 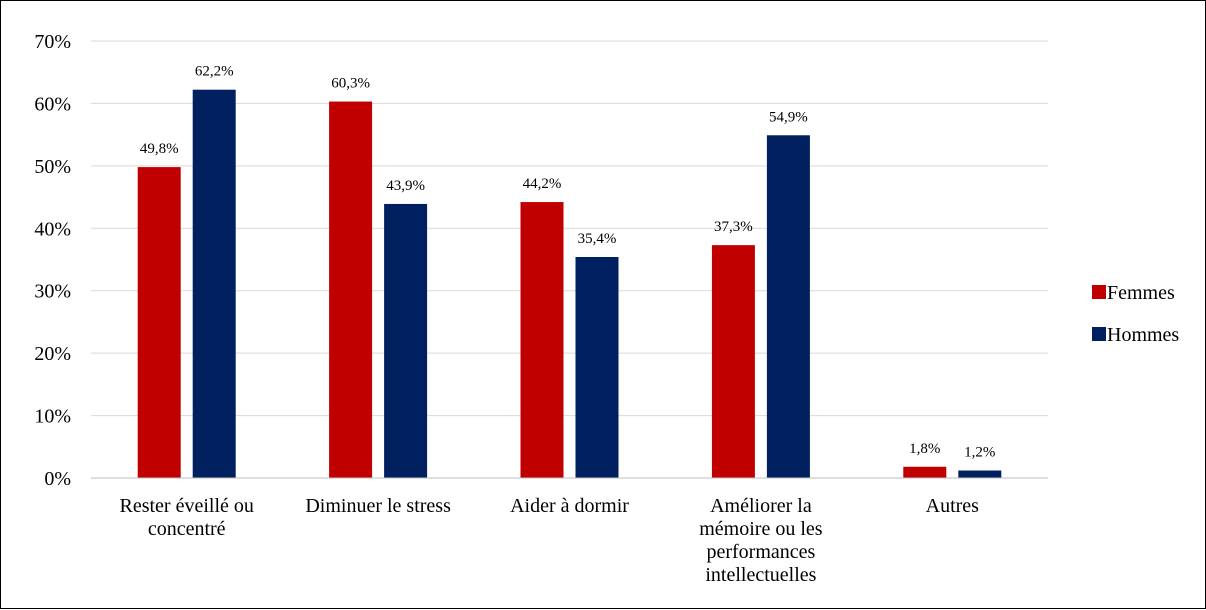 I want to click on data-label: 60,3%, so click(x=350, y=84).